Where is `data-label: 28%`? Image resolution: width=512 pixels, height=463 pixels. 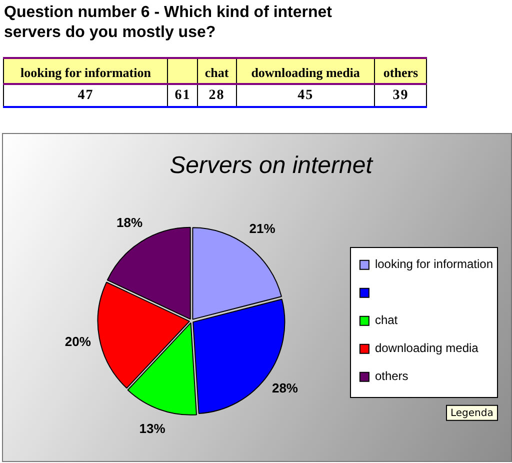 data-label: 28% is located at coordinates (285, 388).